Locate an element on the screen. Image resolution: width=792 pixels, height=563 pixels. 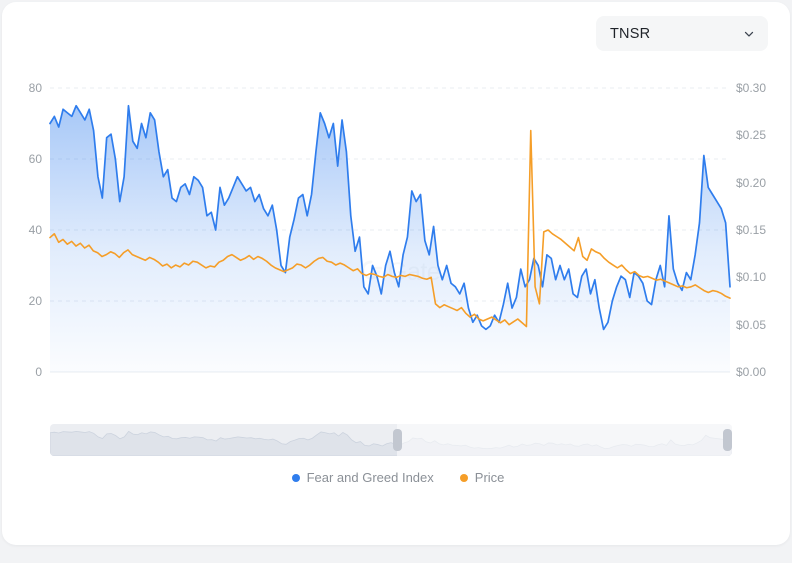
y-axis-right-tick: $0.10 is located at coordinates (751, 277).